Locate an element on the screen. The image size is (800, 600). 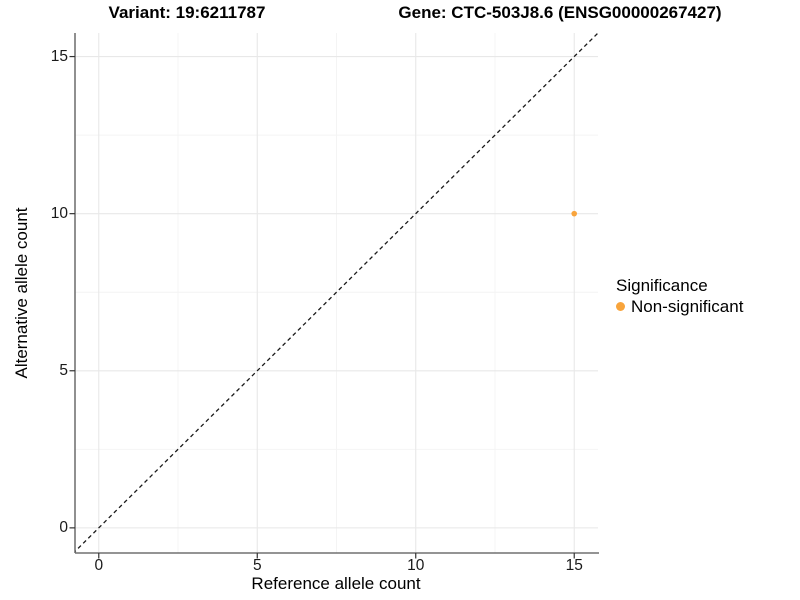
x-axis-title: Reference allele count is located at coordinates (336, 583).